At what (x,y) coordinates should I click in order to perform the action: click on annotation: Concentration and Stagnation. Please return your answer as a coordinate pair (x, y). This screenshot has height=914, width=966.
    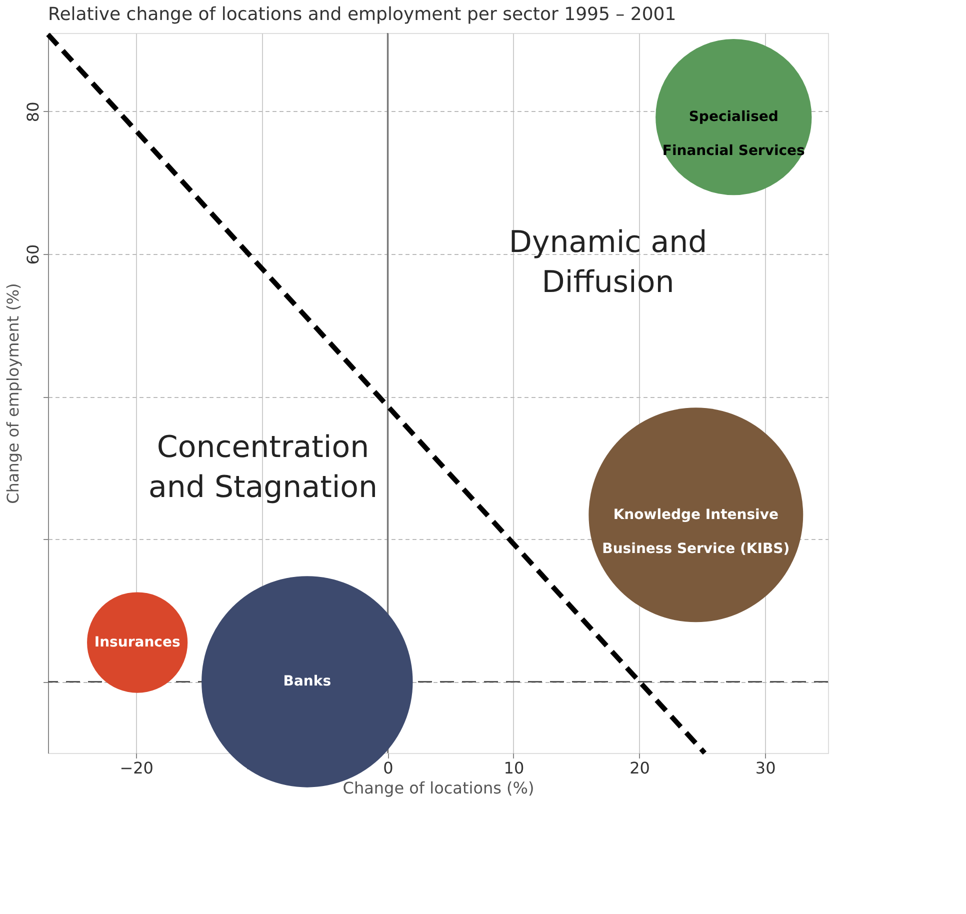
    Looking at the image, I should click on (263, 467).